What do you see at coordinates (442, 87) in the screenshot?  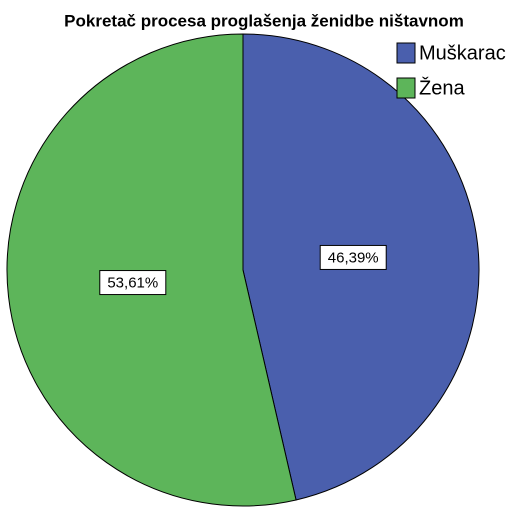 I see `legend-label: Žena` at bounding box center [442, 87].